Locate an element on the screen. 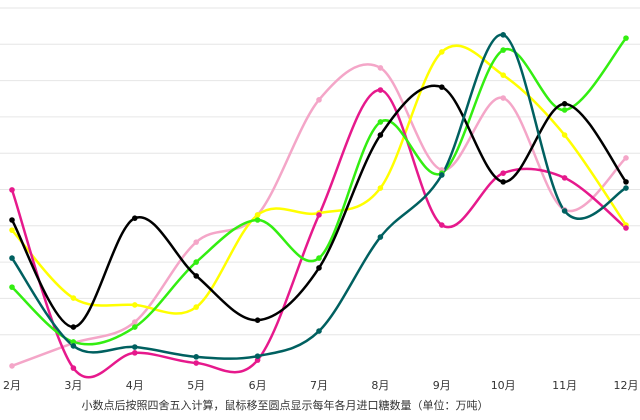 This screenshot has height=420, width=640. x-tick-label: 9月 is located at coordinates (442, 385).